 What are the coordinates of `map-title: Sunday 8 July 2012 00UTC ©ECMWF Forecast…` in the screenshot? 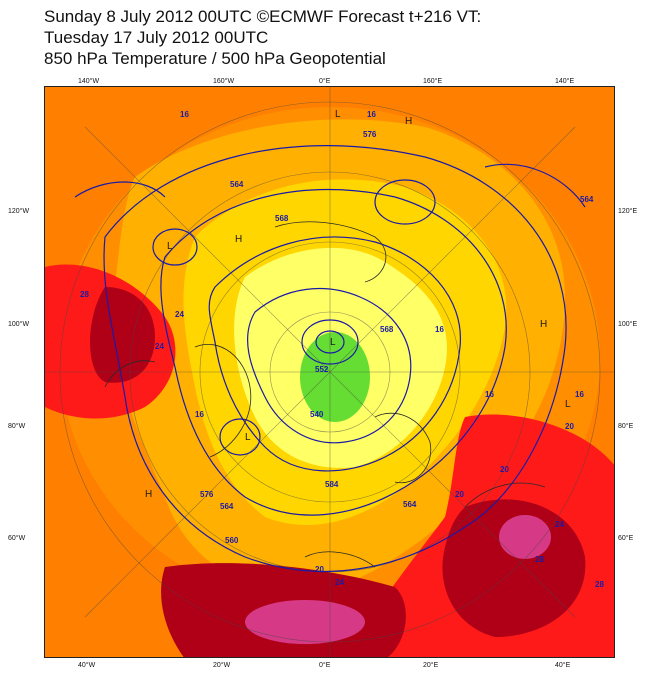 It's located at (324, 37).